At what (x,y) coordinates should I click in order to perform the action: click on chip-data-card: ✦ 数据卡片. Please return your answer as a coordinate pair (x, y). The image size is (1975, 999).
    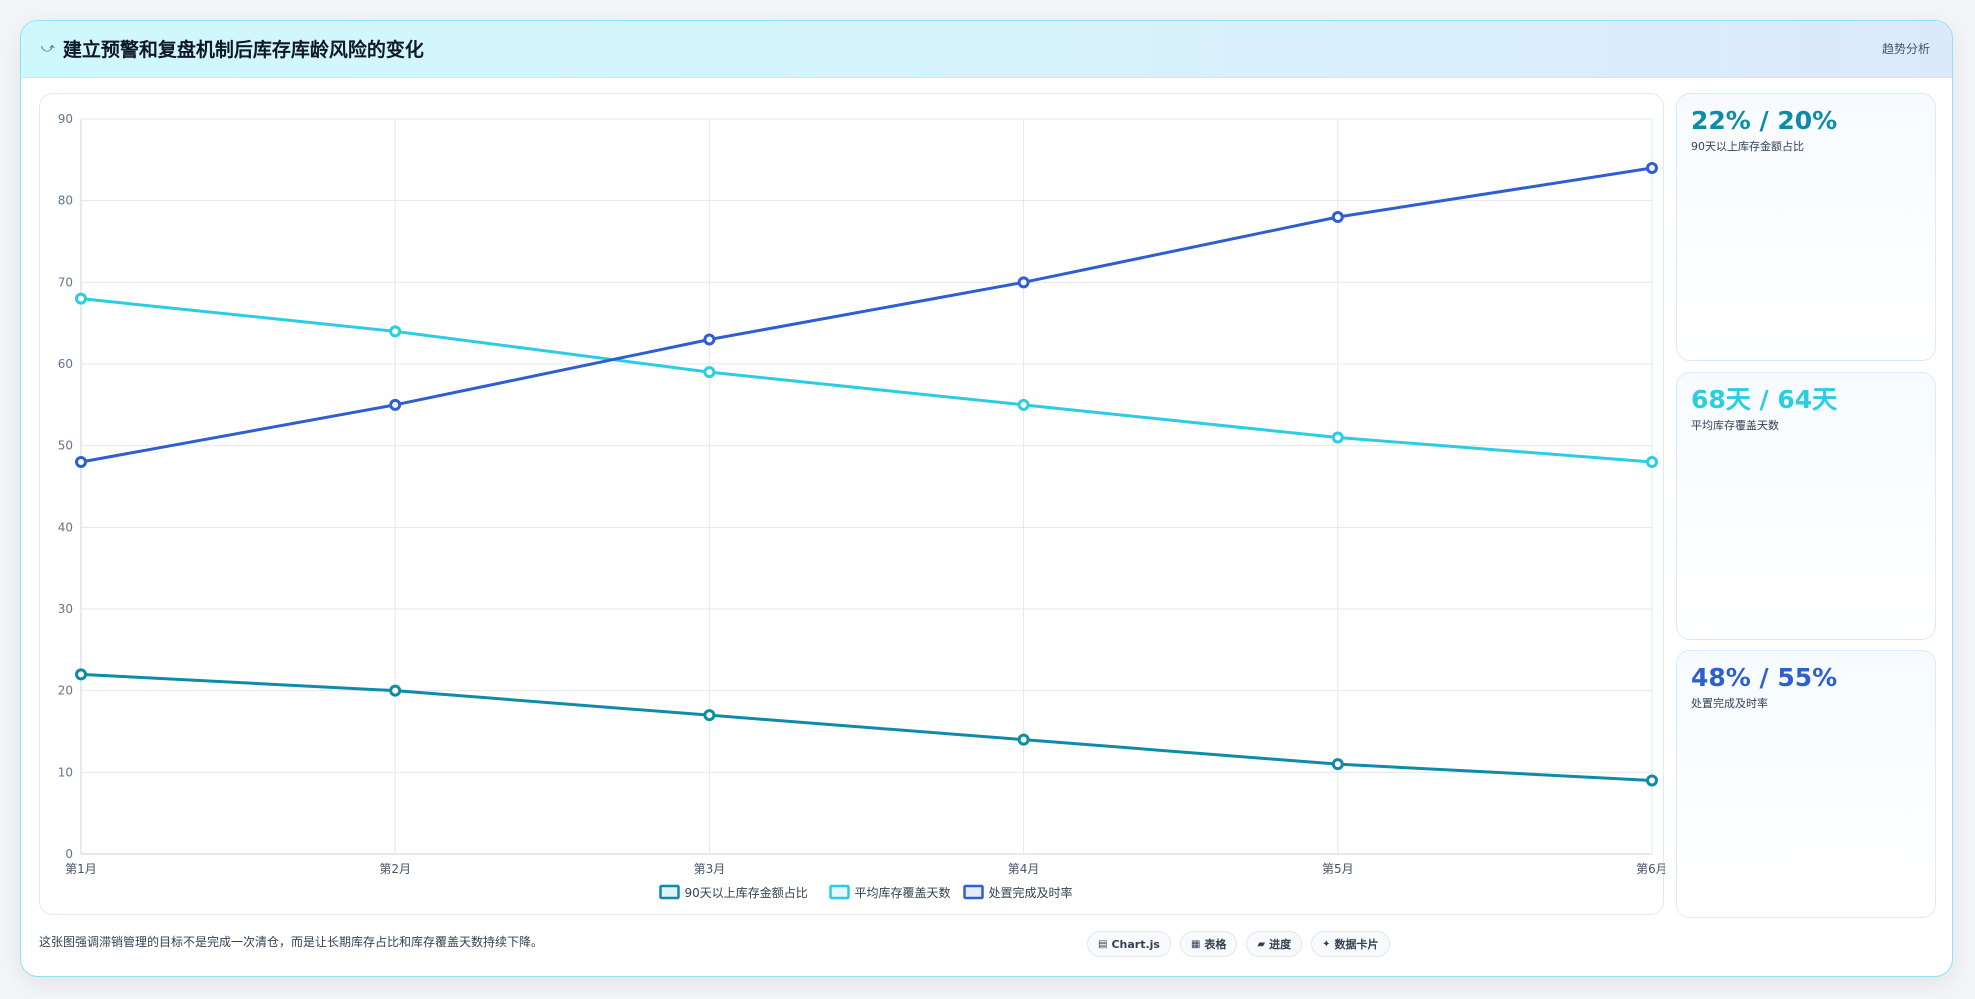
    Looking at the image, I should click on (1350, 944).